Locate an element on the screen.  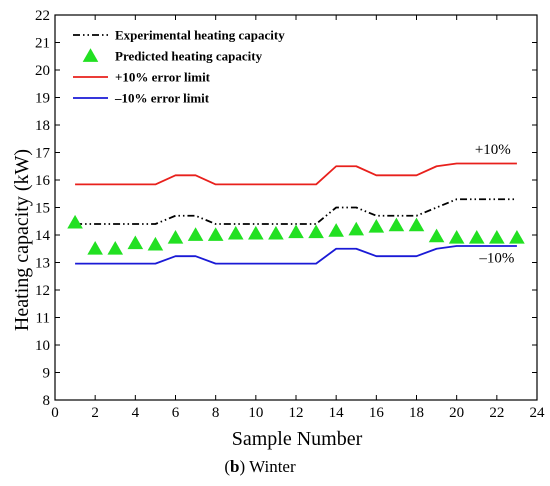
x-tick-label: 12 is located at coordinates (296, 413).